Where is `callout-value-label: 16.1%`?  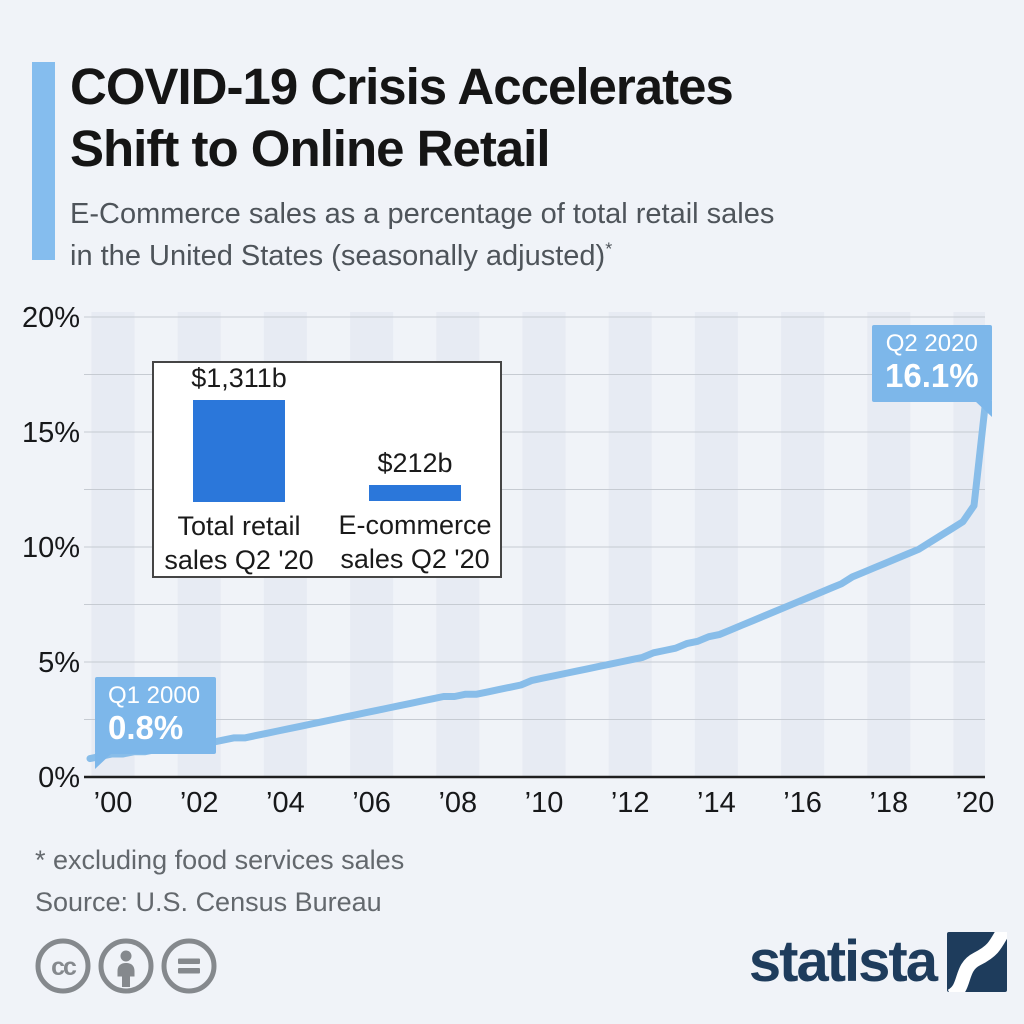 callout-value-label: 16.1% is located at coordinates (932, 375).